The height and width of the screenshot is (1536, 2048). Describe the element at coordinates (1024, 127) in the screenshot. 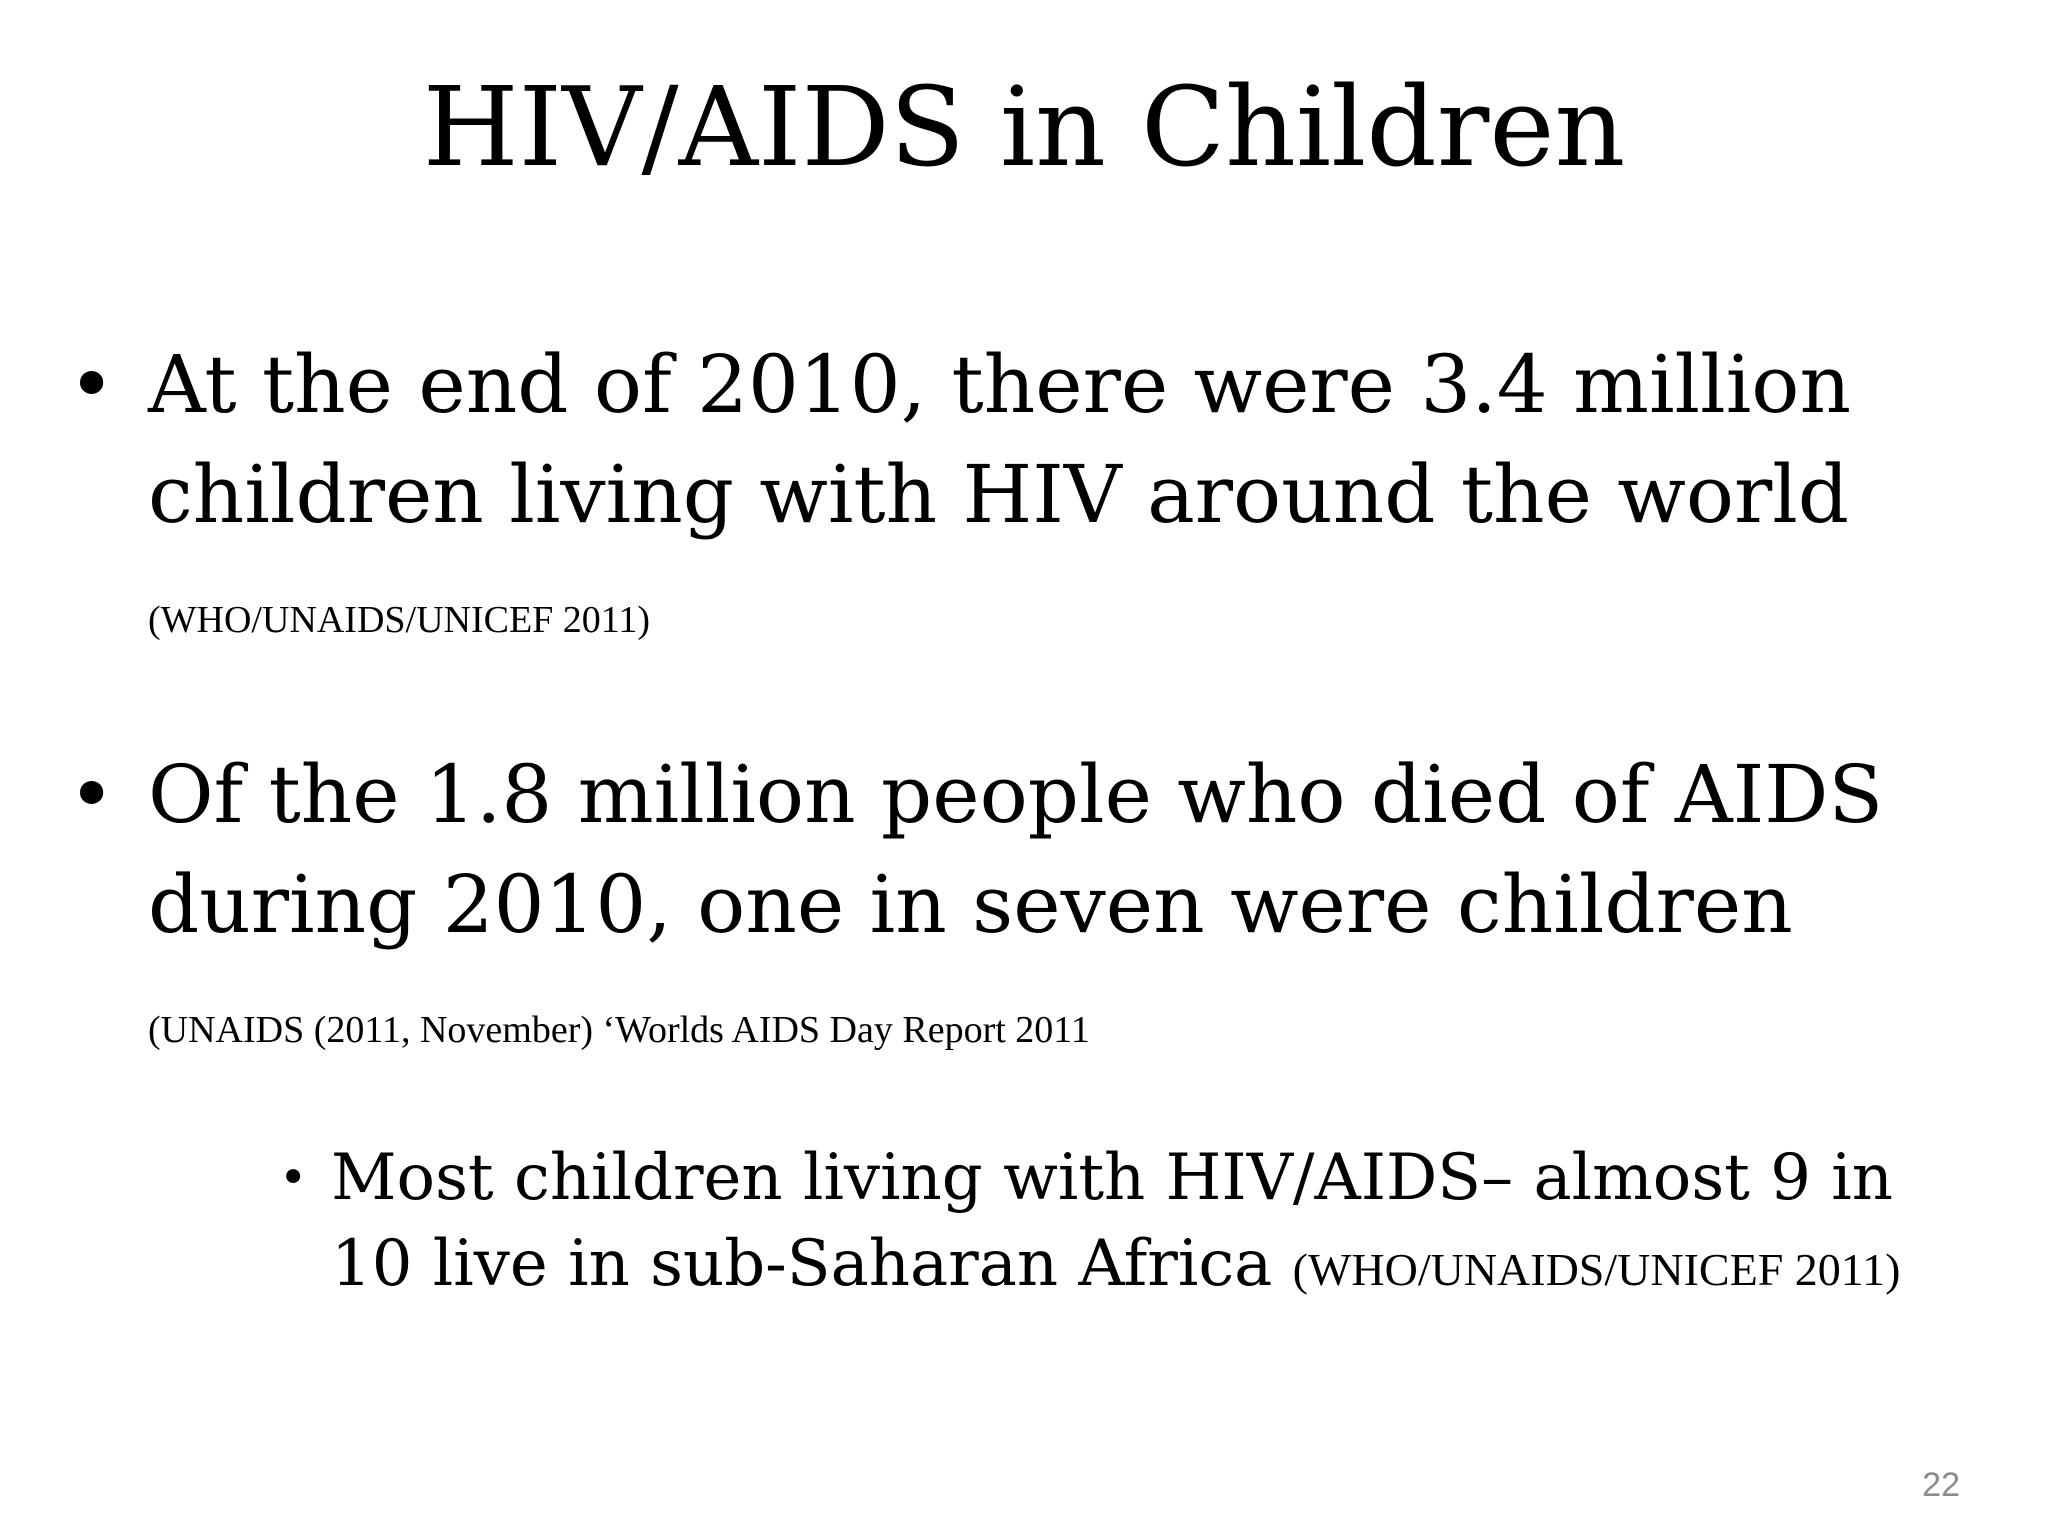

I see `slide-title: HIV/AIDS in Children` at that location.